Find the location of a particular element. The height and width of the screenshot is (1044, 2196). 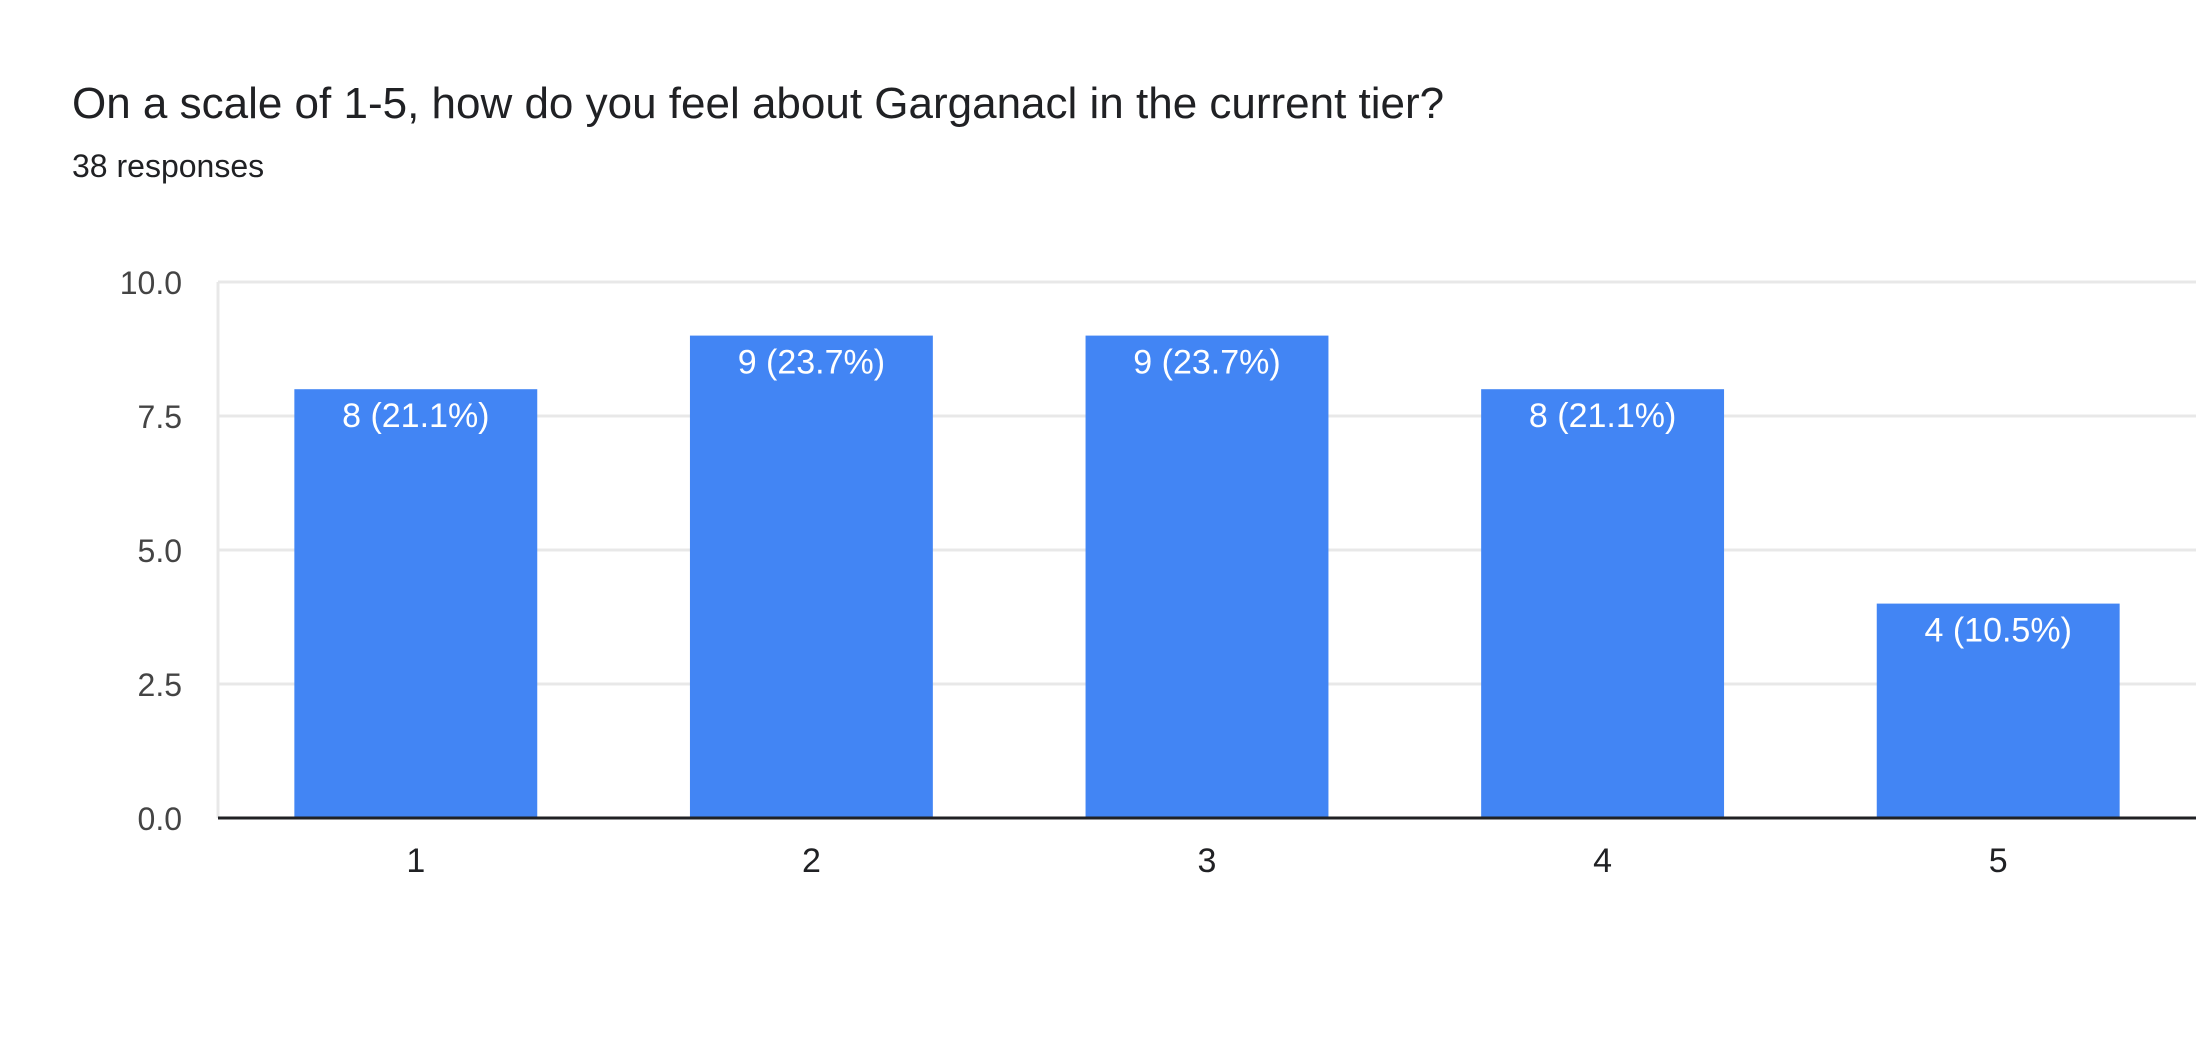

y-tick-label: 10.0 is located at coordinates (151, 283).